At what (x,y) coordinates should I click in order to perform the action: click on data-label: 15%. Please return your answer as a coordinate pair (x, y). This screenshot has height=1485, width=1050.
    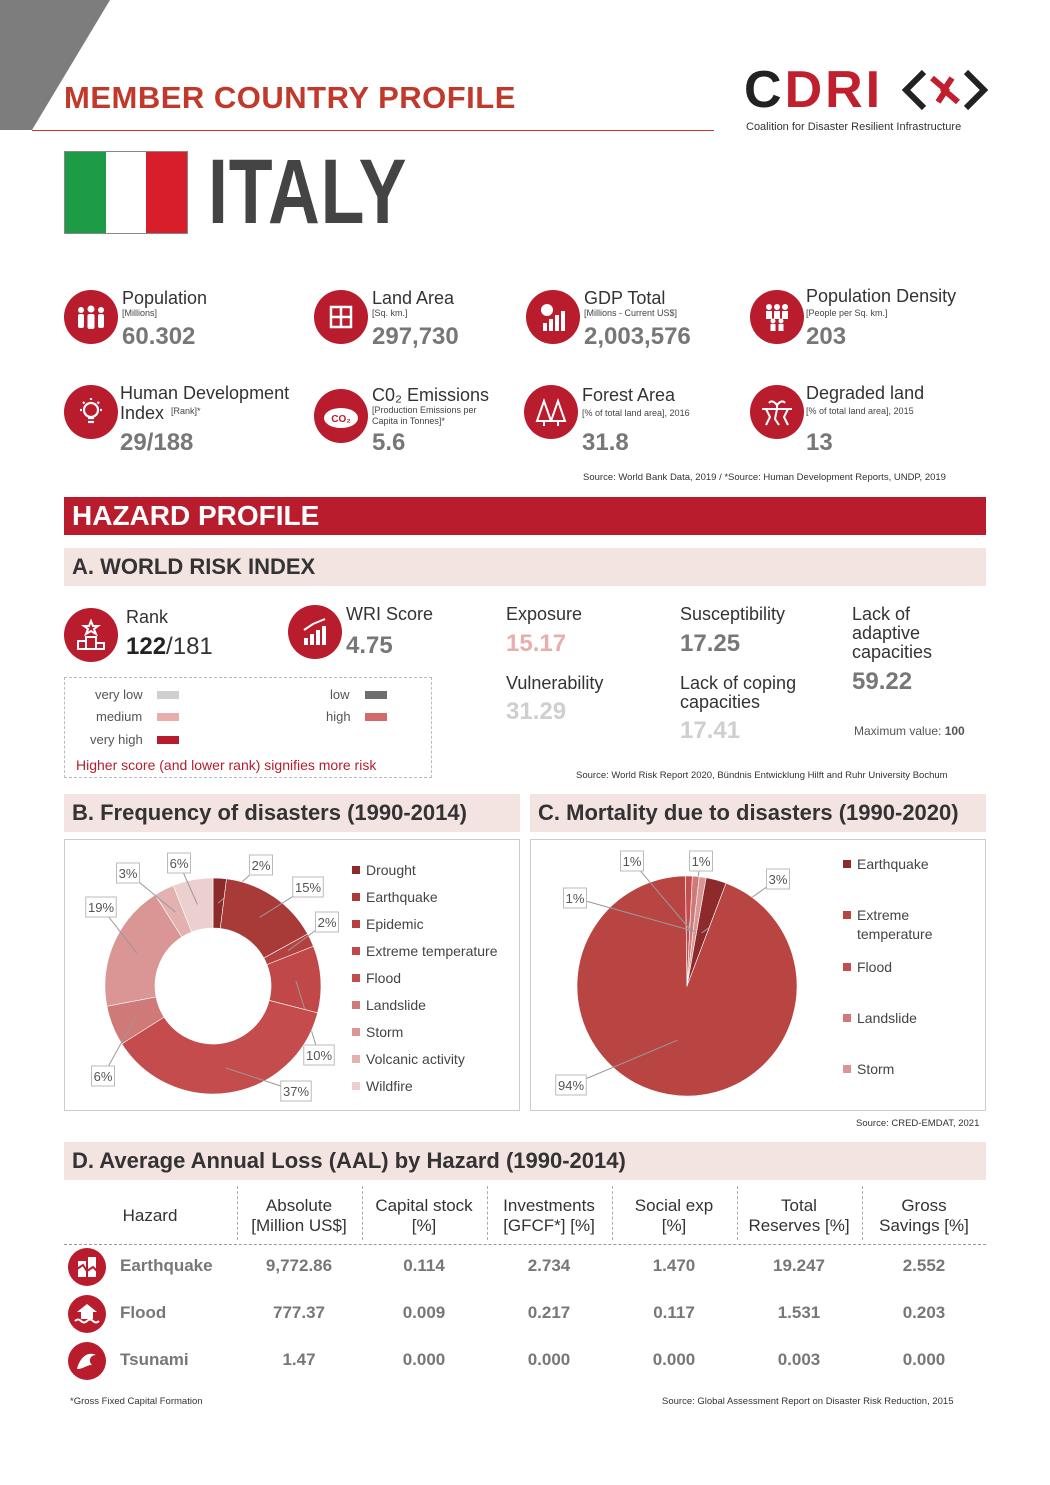
    Looking at the image, I should click on (308, 887).